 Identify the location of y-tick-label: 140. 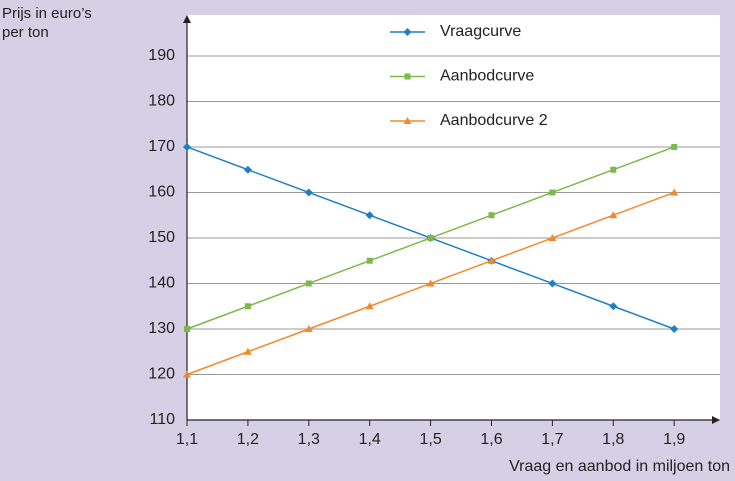
(161, 283).